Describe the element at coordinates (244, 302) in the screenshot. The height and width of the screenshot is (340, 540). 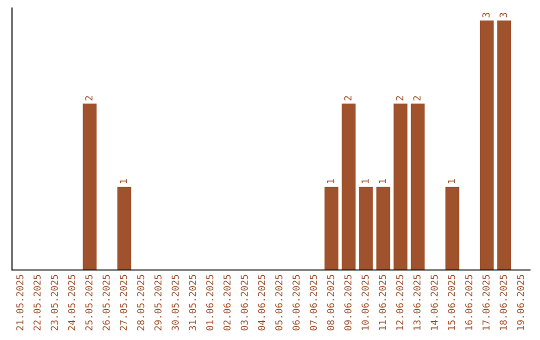
I see `x-tick-label: 03.06.2025` at that location.